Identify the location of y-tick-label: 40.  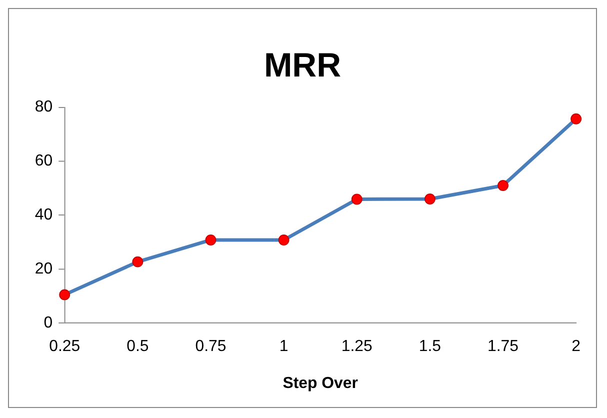
(43, 215).